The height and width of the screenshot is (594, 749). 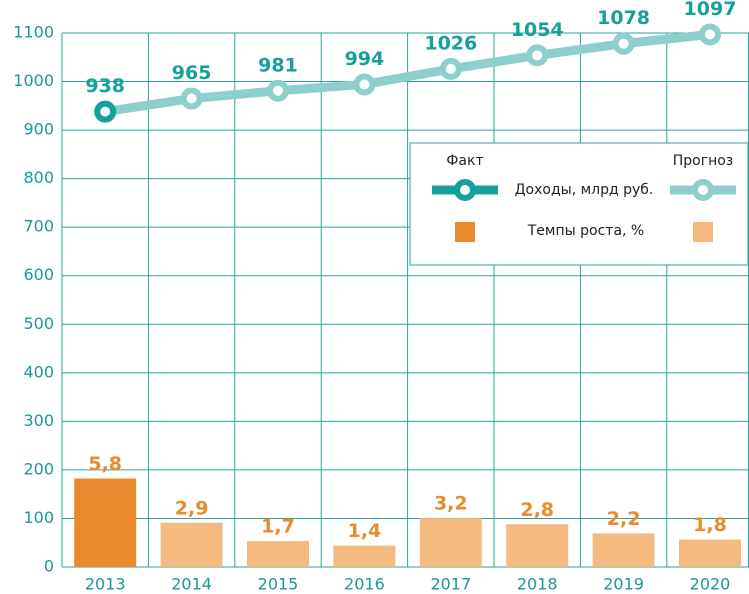 What do you see at coordinates (407, 73) in the screenshot?
I see `line` at bounding box center [407, 73].